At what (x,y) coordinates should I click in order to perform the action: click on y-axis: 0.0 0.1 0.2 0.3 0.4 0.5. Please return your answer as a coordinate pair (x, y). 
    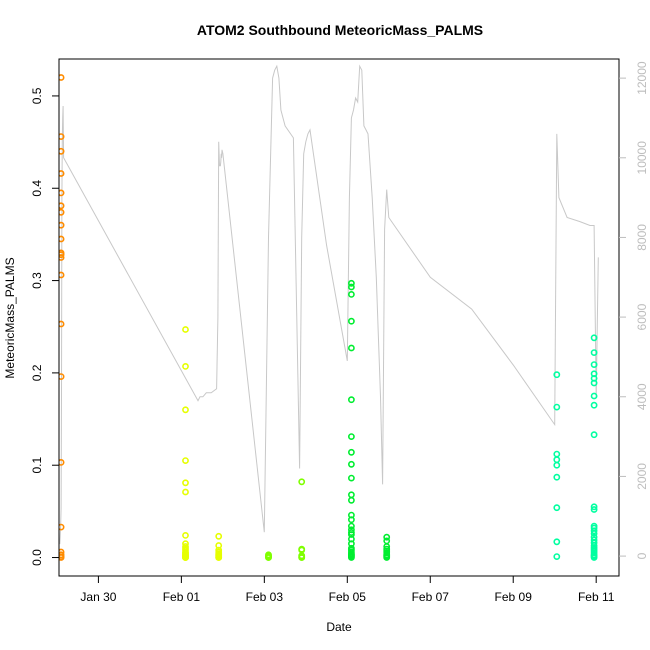
    Looking at the image, I should click on (44, 326).